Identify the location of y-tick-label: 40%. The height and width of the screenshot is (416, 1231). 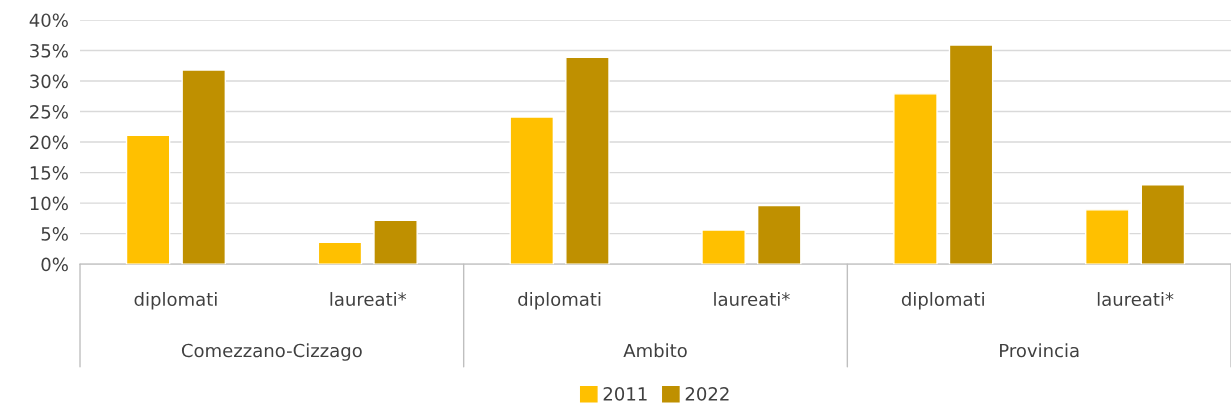
(48, 20).